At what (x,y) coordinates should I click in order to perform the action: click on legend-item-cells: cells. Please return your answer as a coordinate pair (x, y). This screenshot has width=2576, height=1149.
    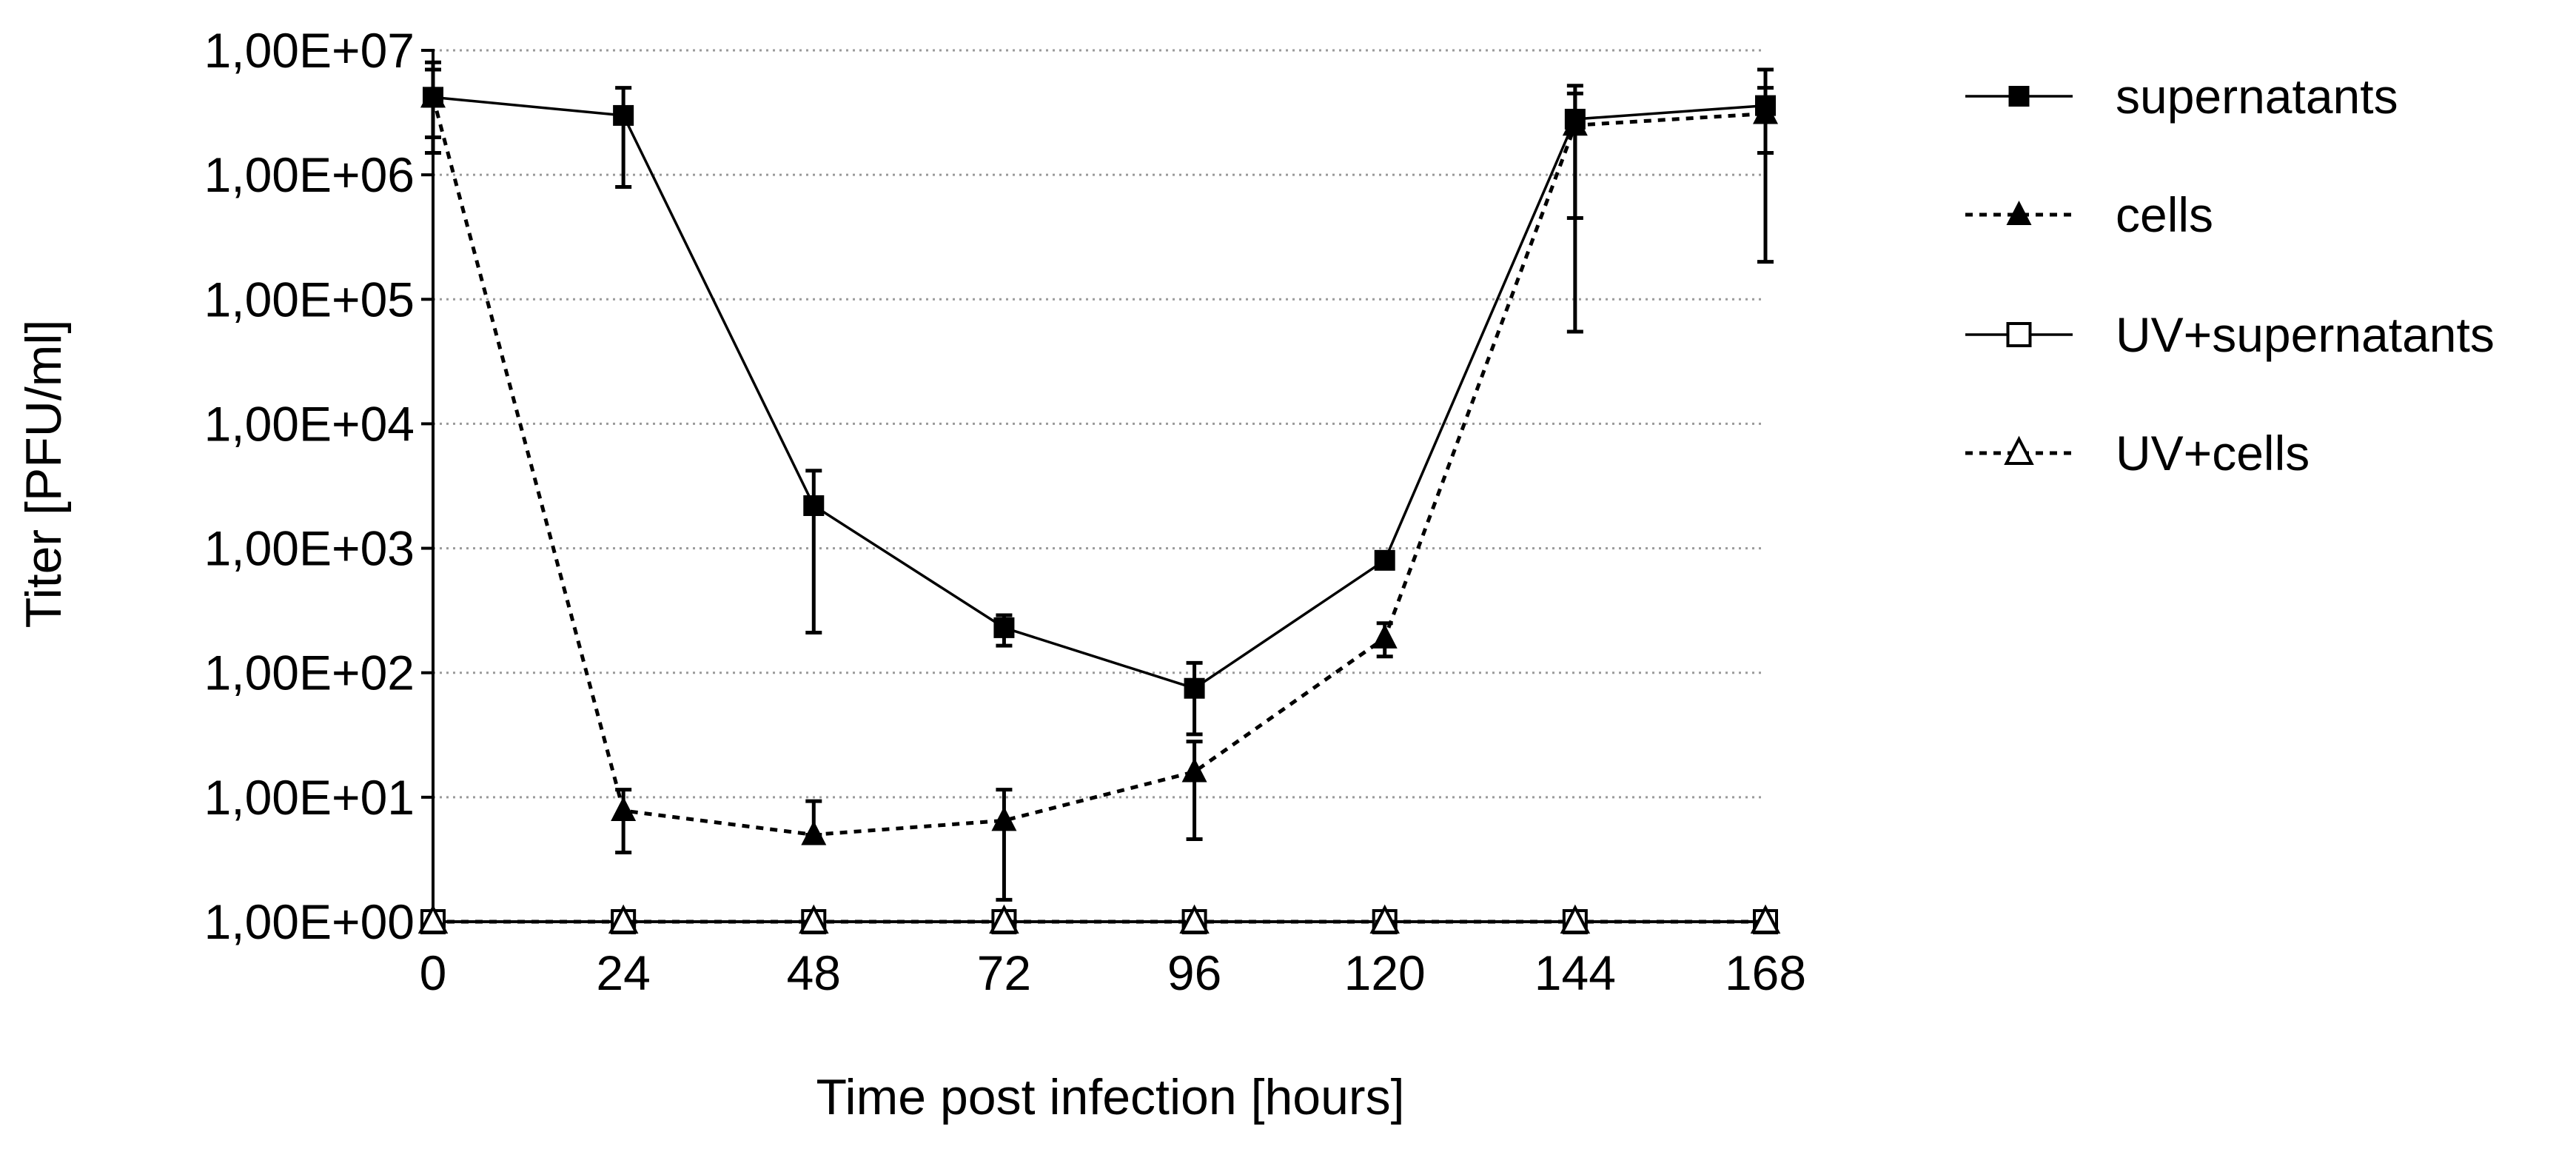
    Looking at the image, I should click on (2089, 214).